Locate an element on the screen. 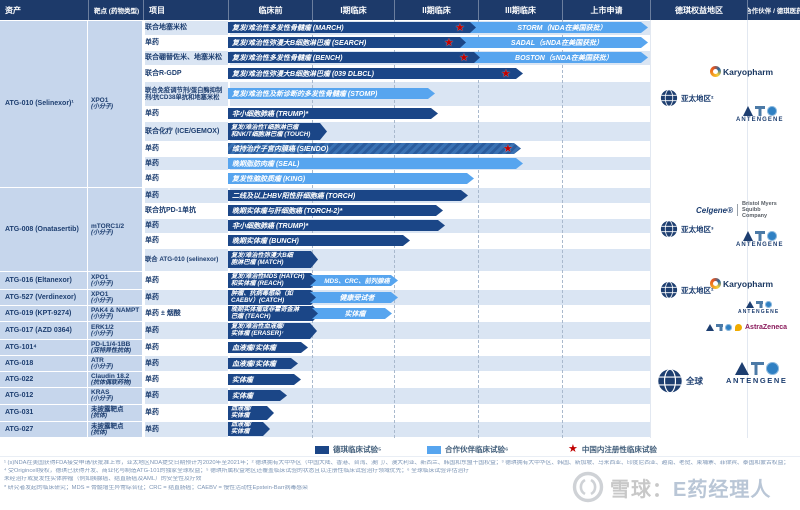  asset-name: ATG-012 is located at coordinates (19, 395).